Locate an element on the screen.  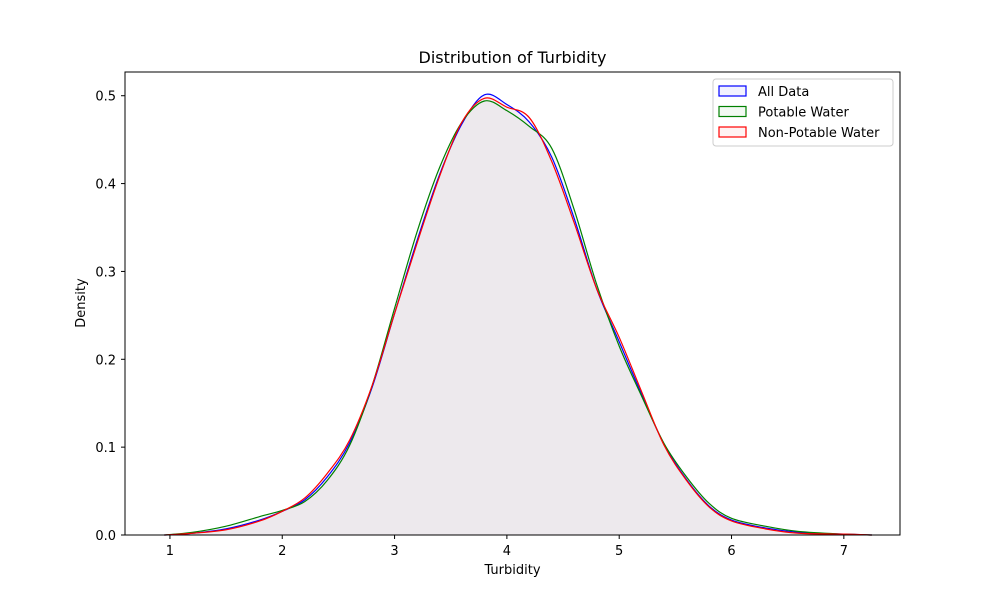
y-tick-label-3: 0.3 is located at coordinates (105, 272).